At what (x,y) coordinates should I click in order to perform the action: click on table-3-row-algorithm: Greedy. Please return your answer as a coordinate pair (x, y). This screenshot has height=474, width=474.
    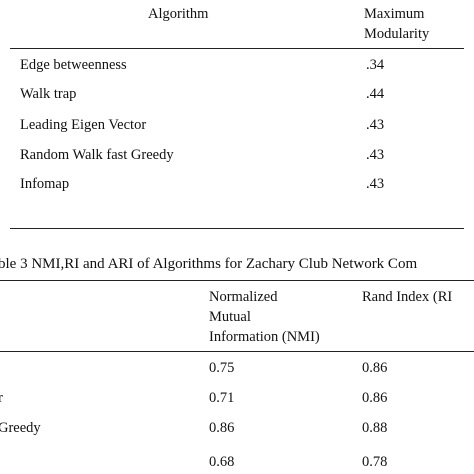
    Looking at the image, I should click on (20, 428).